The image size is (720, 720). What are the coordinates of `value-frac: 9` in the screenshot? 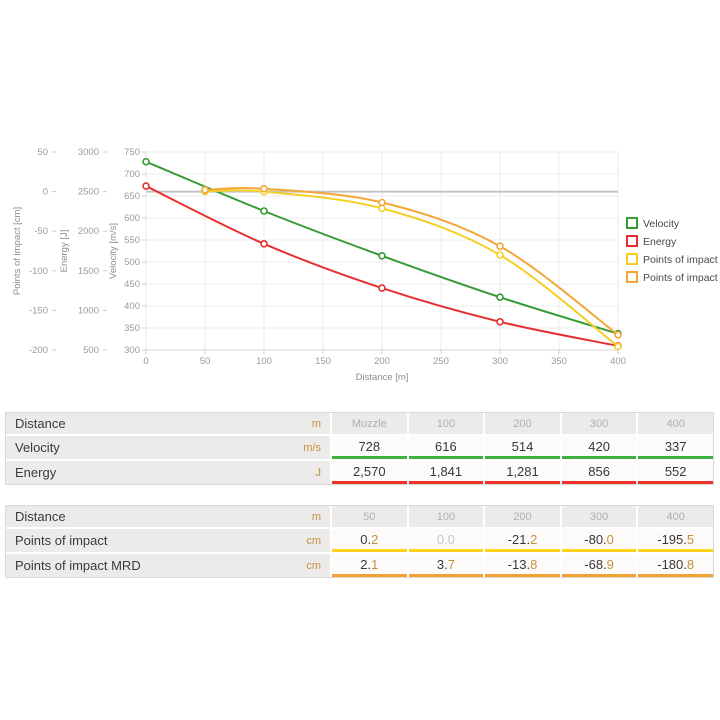 It's located at (610, 564).